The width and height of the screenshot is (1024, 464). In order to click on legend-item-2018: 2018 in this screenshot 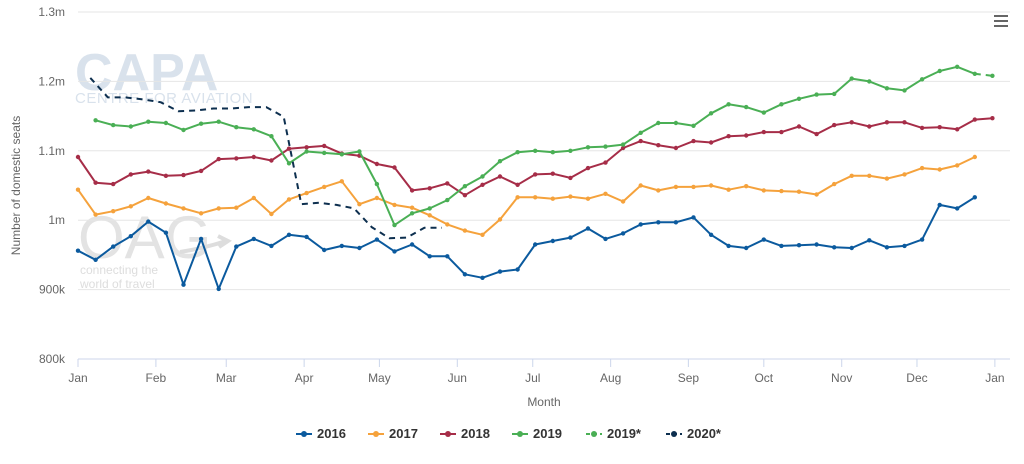, I will do `click(465, 433)`.